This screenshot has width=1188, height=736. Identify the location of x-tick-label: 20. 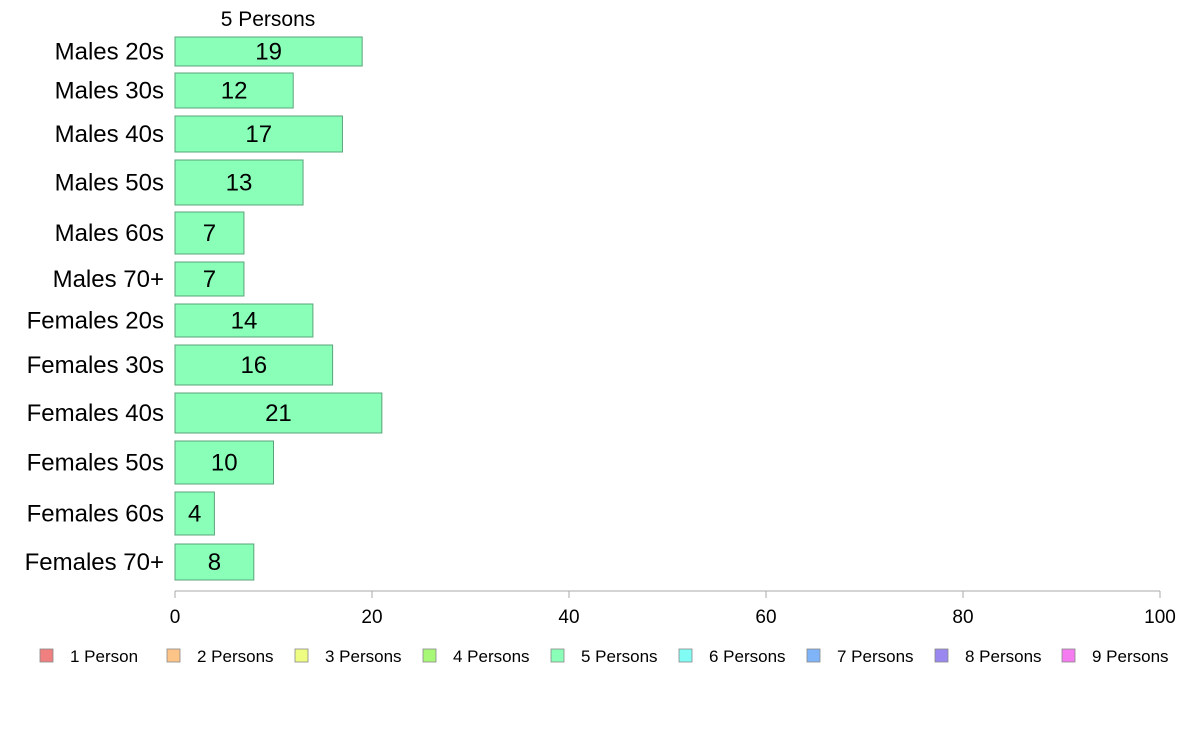
(371, 617).